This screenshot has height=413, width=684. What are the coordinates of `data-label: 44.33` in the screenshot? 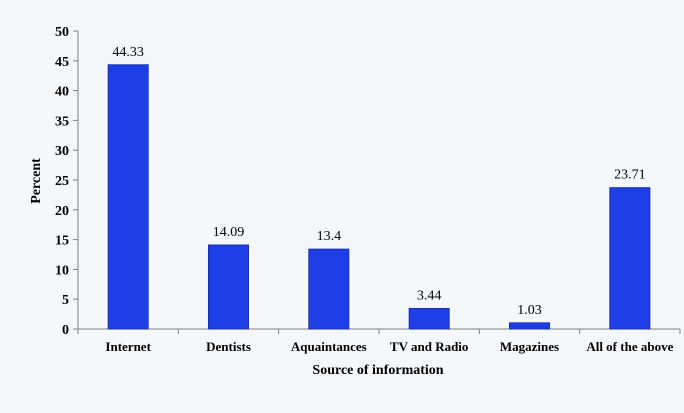 It's located at (128, 52).